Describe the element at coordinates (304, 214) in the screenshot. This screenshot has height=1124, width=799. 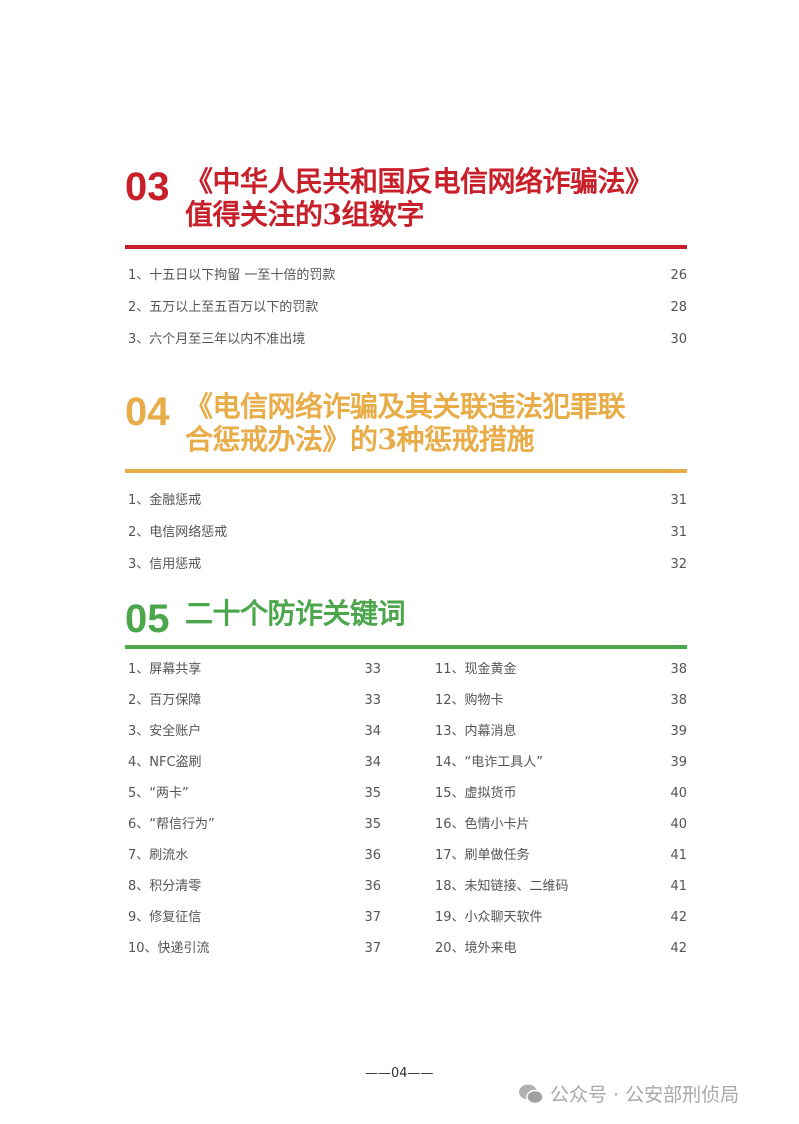
I see `section-title-line: 值得关注的3组数字` at that location.